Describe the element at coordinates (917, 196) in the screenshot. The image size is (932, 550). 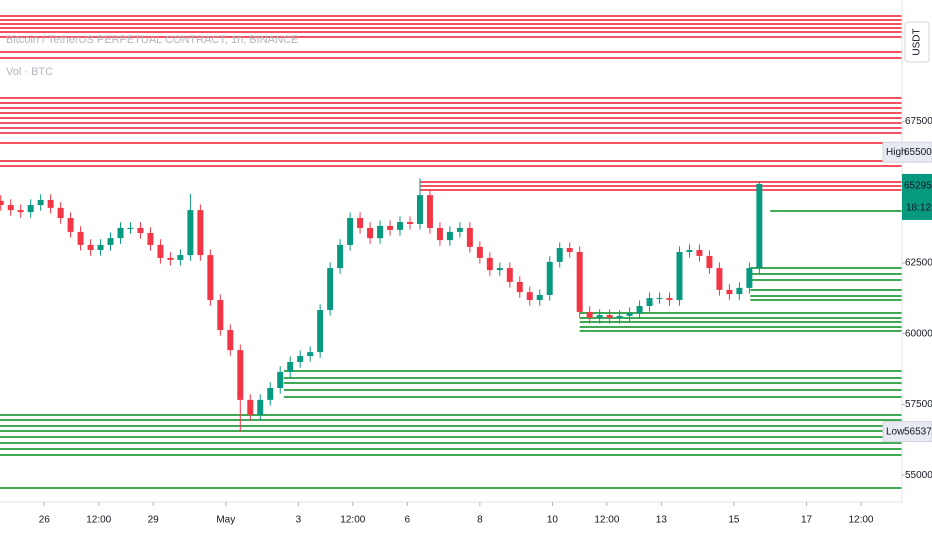
I see `last-price-box` at that location.